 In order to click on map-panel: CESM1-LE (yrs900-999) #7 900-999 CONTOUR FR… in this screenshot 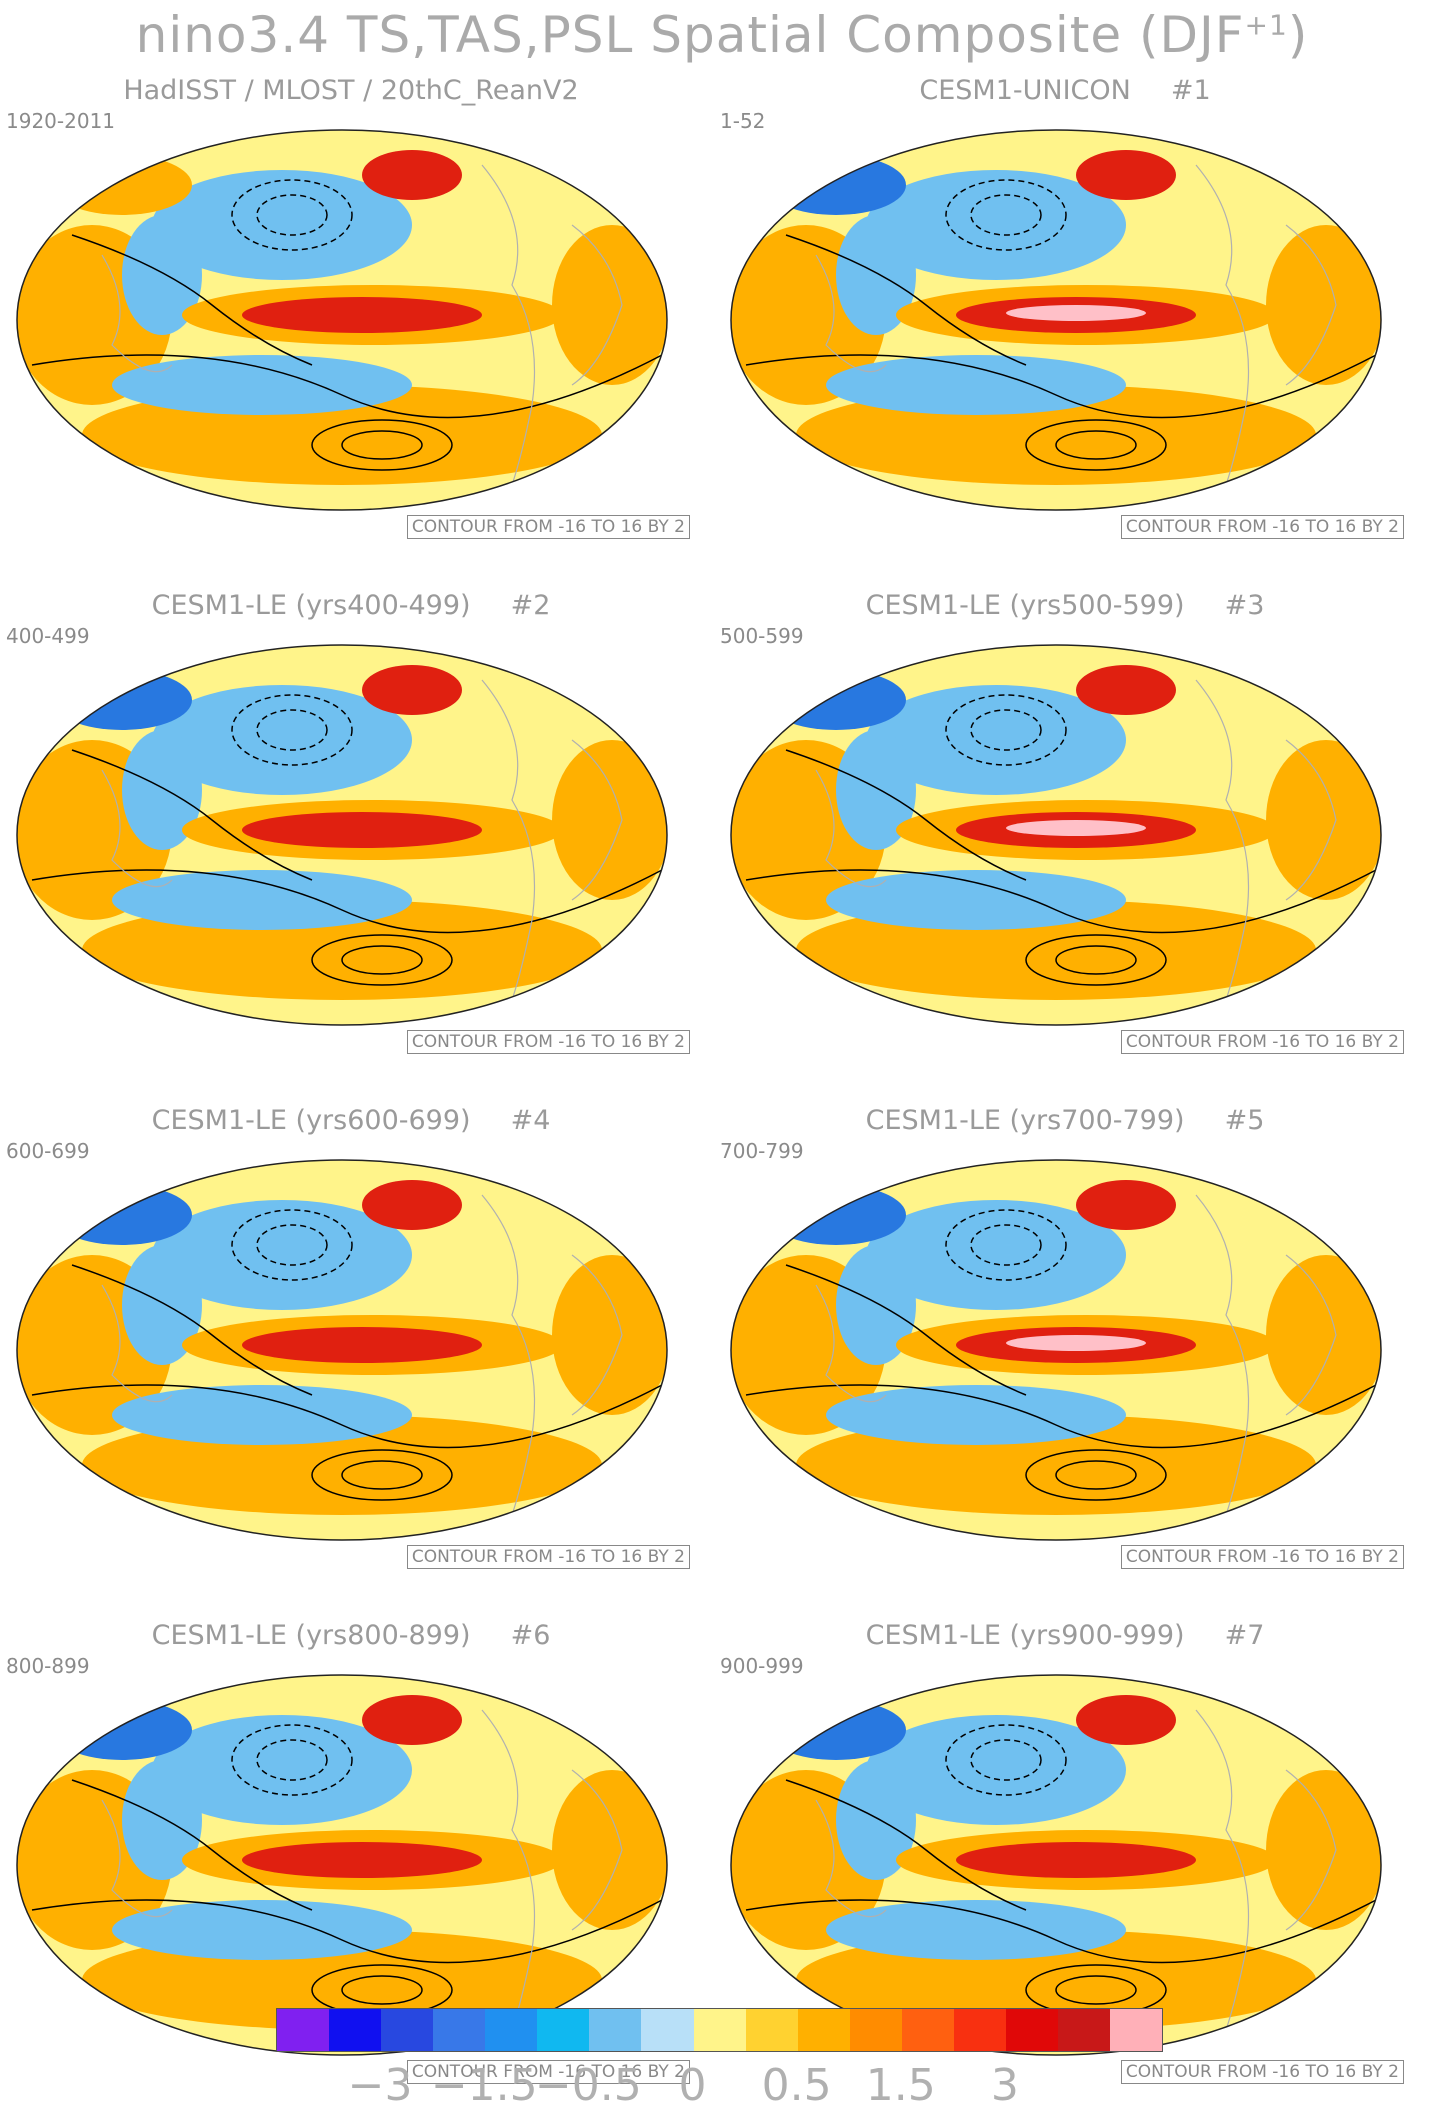, I will do `click(1065, 1855)`.